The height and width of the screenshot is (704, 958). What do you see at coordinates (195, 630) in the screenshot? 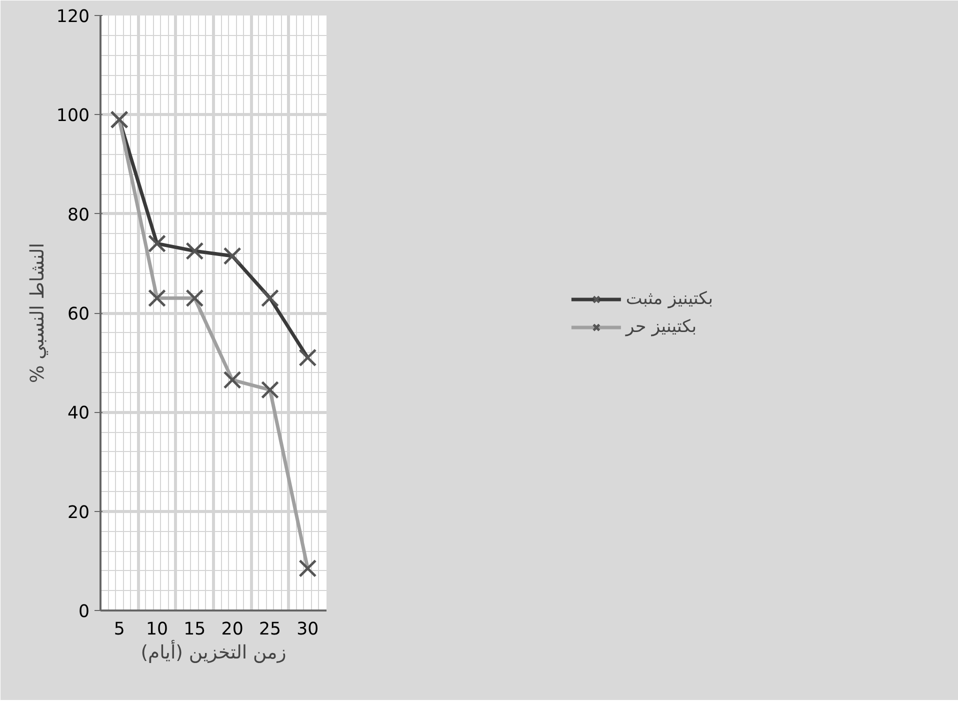
I see `x-tick-label: 15` at bounding box center [195, 630].